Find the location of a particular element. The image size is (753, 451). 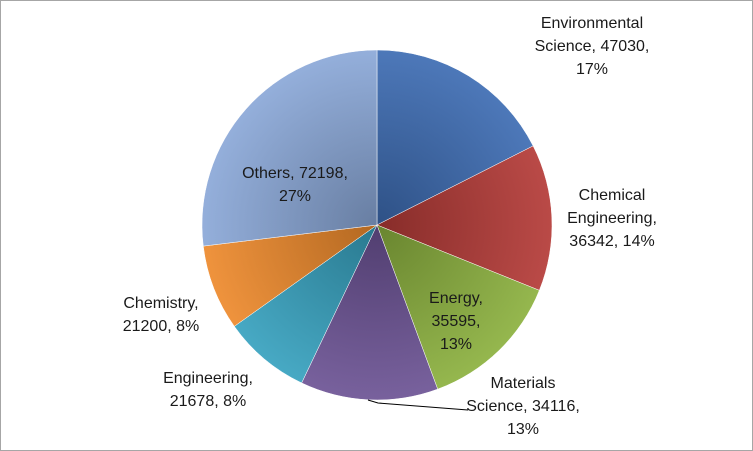

pie-slice-materials-science is located at coordinates (370, 312).